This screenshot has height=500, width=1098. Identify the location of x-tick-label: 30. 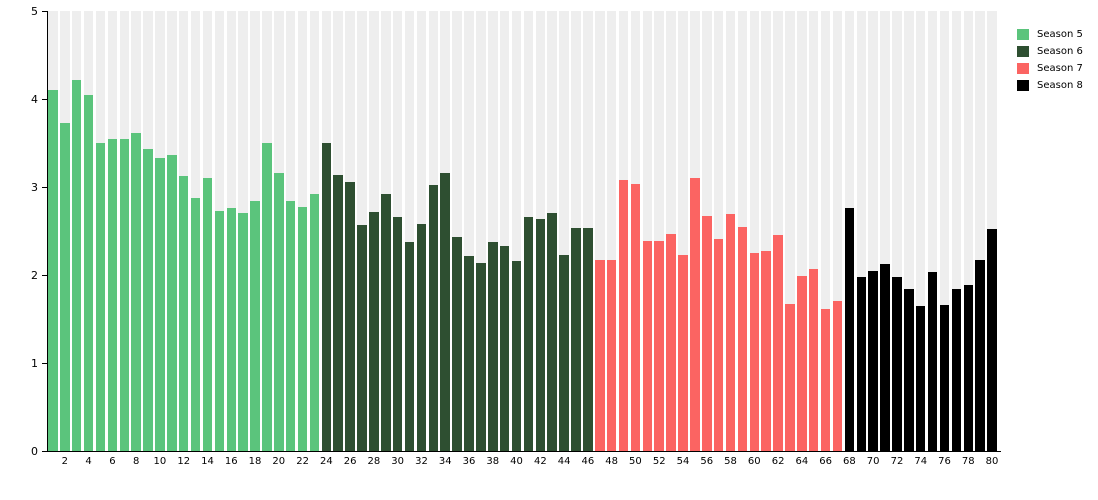
(398, 461).